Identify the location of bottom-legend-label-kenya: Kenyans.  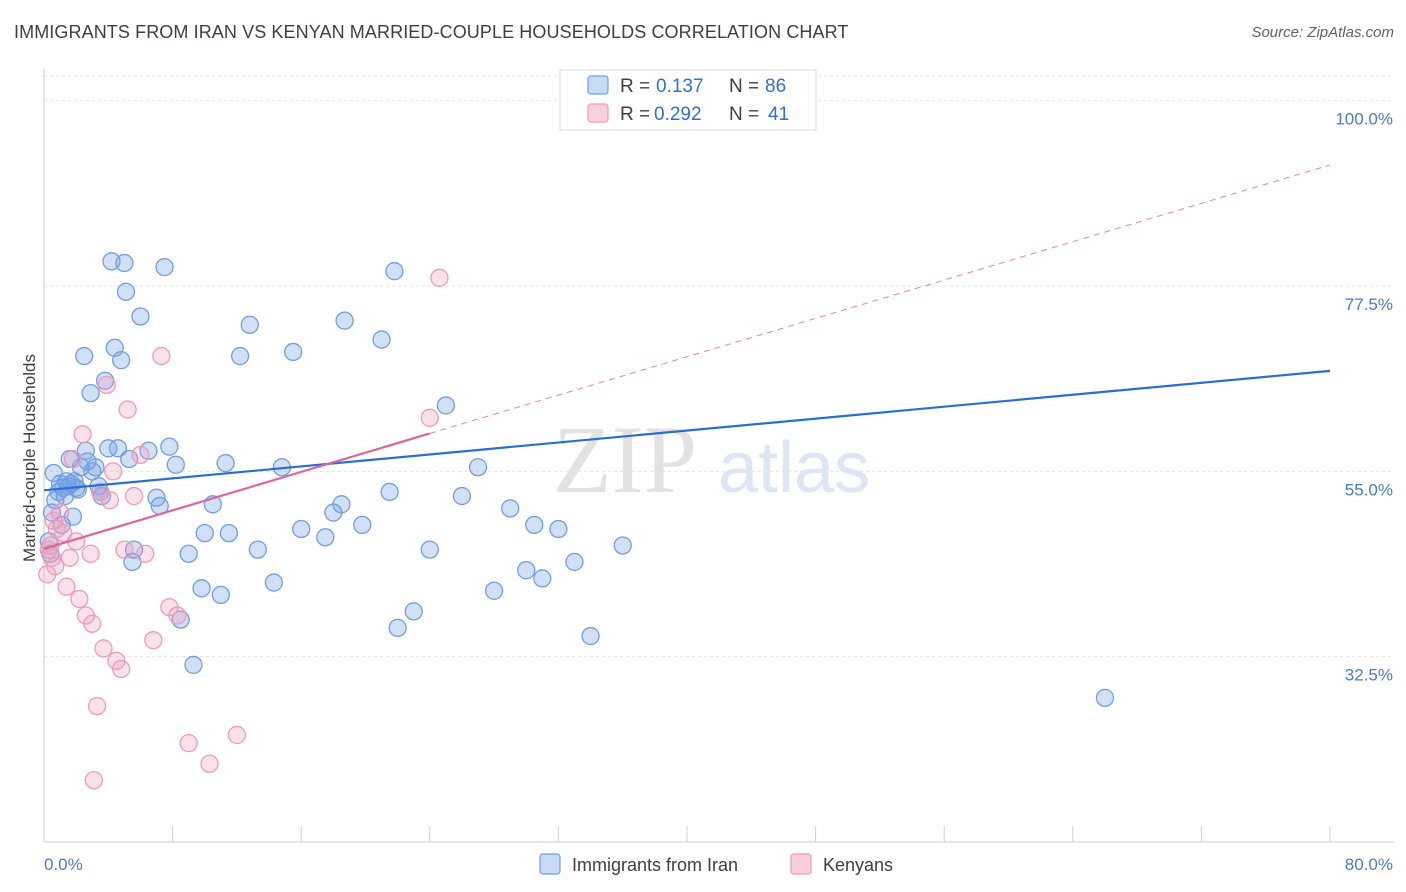
(858, 865).